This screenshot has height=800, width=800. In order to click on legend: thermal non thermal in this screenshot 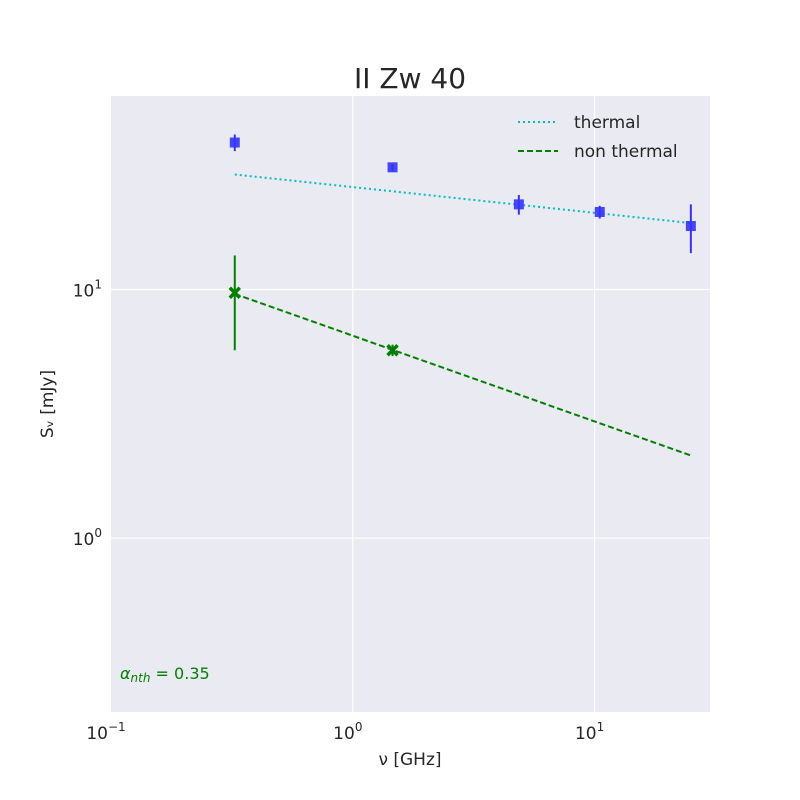, I will do `click(598, 137)`.